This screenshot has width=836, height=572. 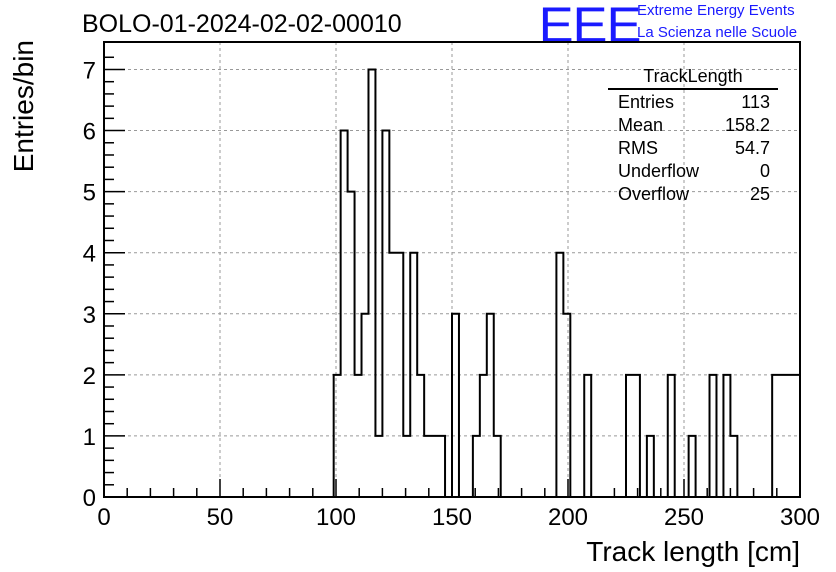 I want to click on y-tick-label: 5, so click(x=89, y=193).